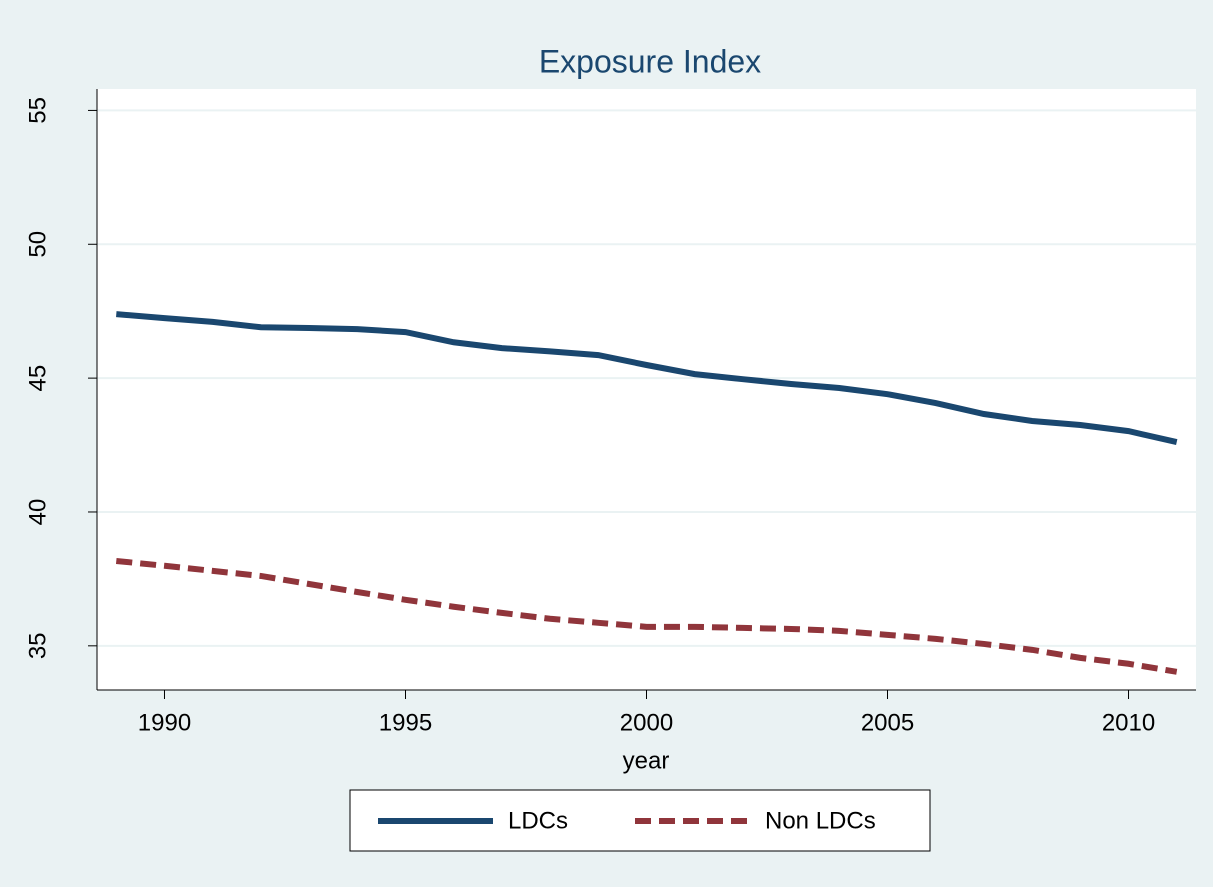  Describe the element at coordinates (37, 244) in the screenshot. I see `y-tick-label: 50` at that location.